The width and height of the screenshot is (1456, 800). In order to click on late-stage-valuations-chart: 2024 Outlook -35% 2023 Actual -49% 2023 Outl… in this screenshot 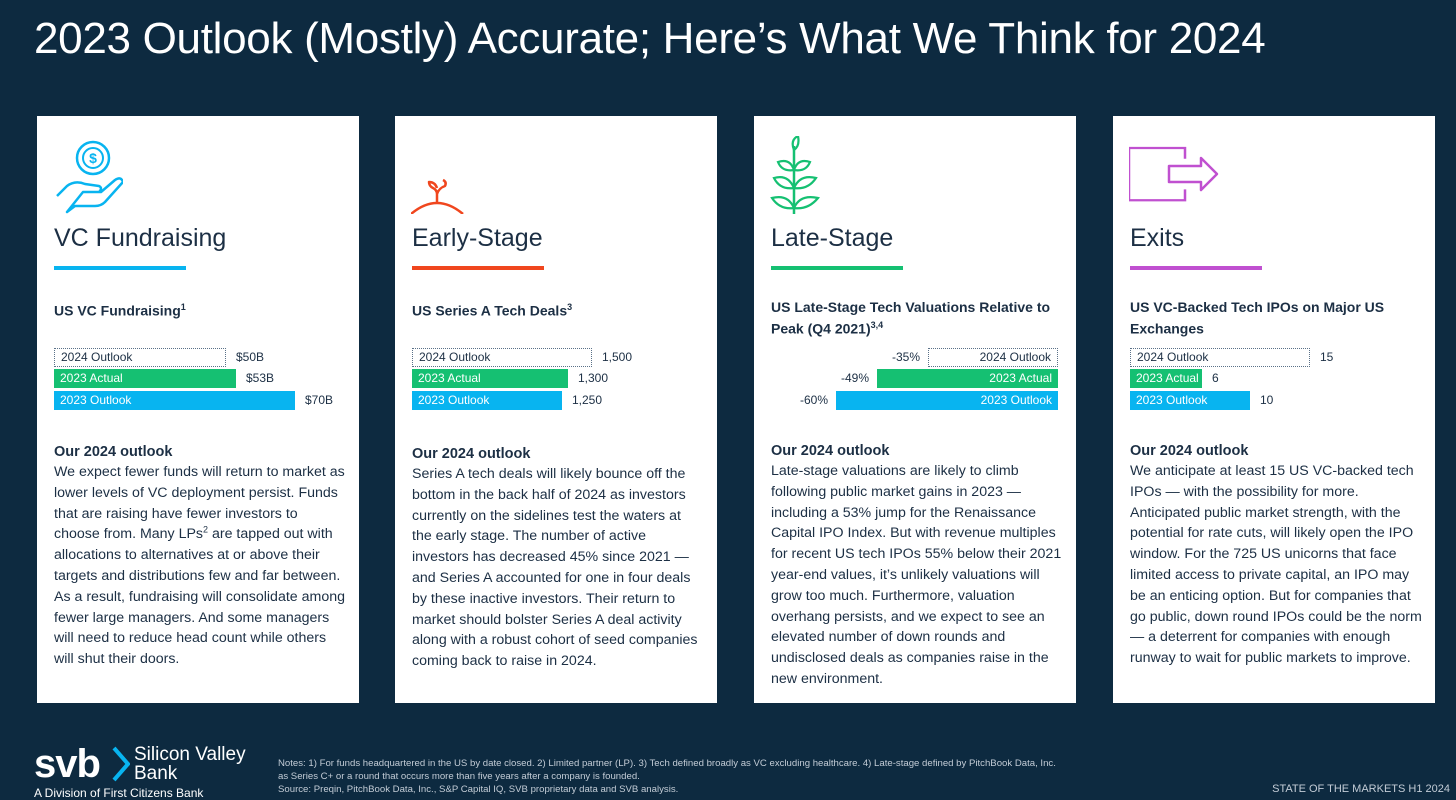, I will do `click(915, 384)`.